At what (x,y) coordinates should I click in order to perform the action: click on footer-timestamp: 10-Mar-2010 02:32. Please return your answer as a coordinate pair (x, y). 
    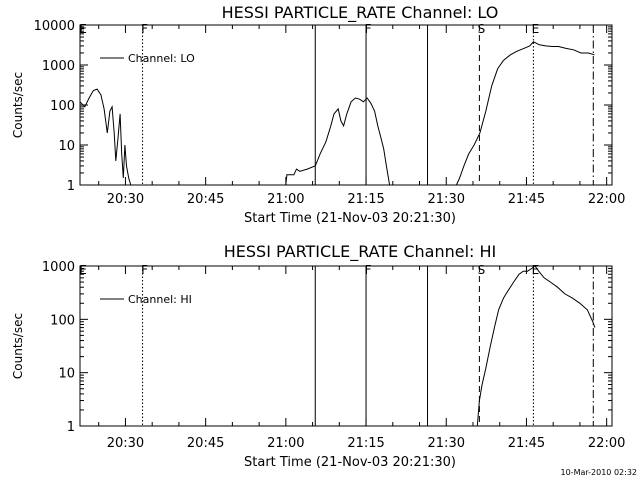
    Looking at the image, I should click on (599, 472).